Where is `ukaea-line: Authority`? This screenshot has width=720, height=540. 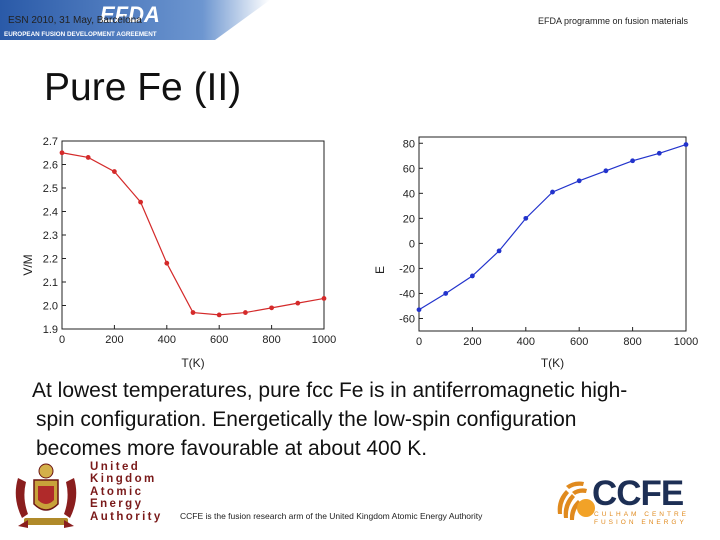 ukaea-line: Authority is located at coordinates (126, 516).